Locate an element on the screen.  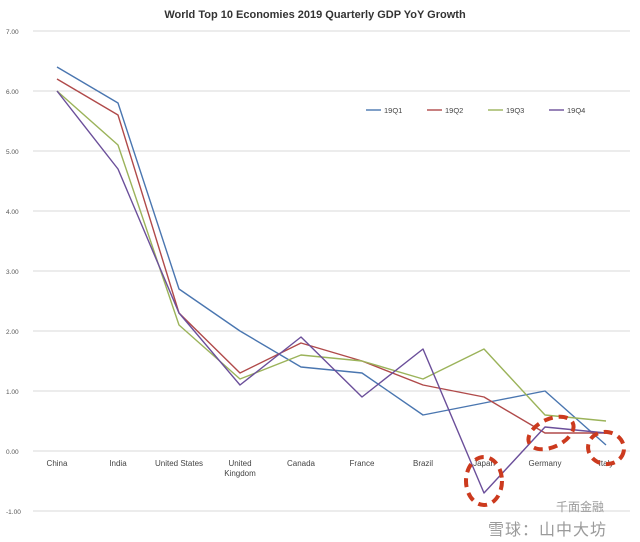
legend-label: 19Q4 is located at coordinates (576, 110).